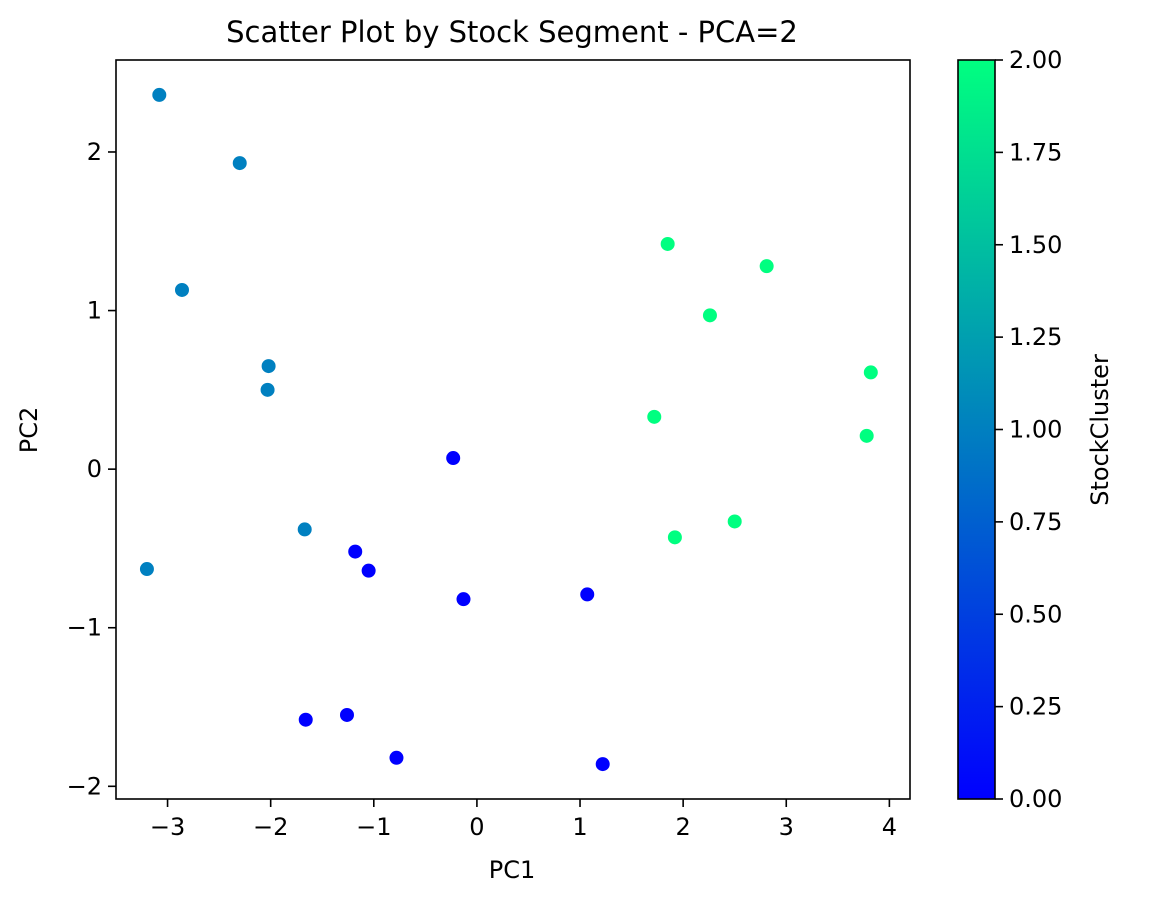 The width and height of the screenshot is (1154, 906). Describe the element at coordinates (373, 827) in the screenshot. I see `x-tick-label: −1` at that location.